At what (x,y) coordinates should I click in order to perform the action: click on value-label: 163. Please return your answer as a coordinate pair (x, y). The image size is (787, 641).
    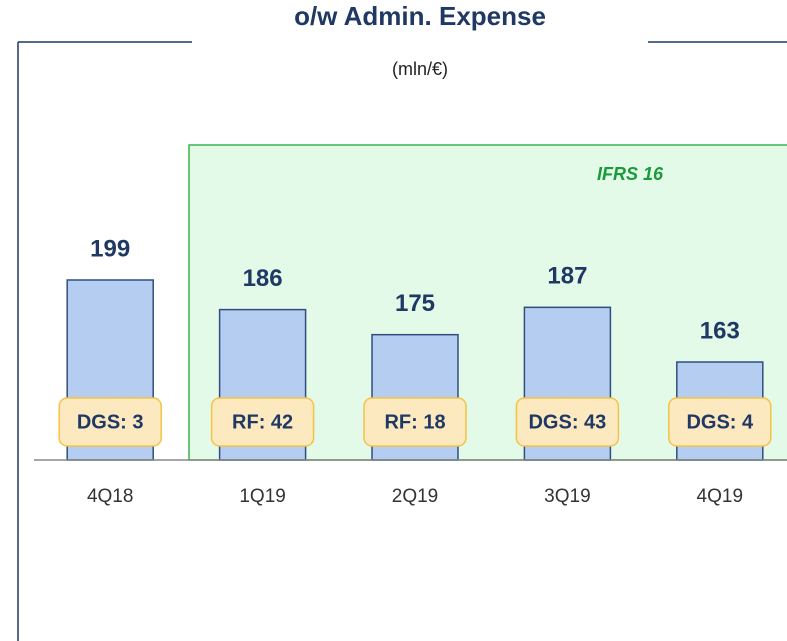
    Looking at the image, I should click on (720, 330).